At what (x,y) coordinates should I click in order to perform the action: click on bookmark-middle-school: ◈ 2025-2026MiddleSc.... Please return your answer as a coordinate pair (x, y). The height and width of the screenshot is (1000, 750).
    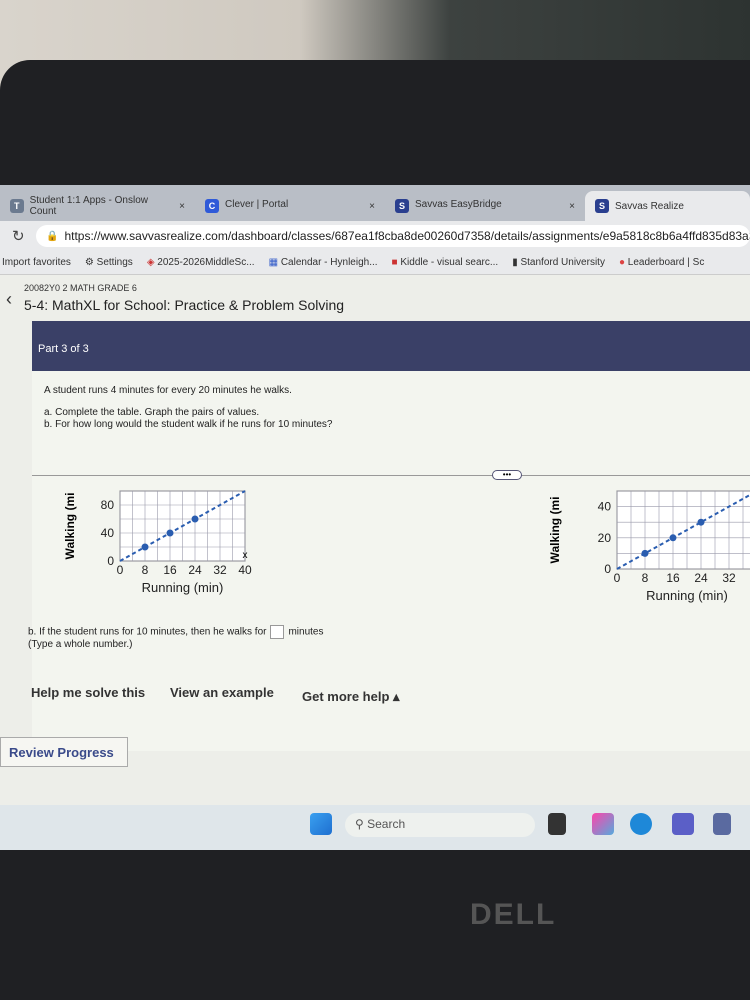
    Looking at the image, I should click on (201, 262).